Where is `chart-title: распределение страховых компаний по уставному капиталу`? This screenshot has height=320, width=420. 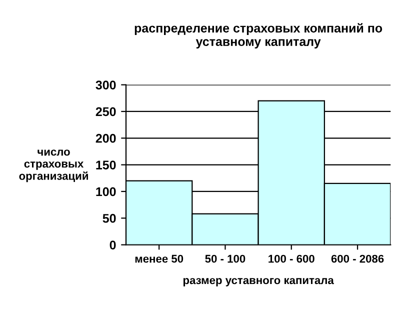 chart-title: распределение страховых компаний по уставному капиталу is located at coordinates (258, 36).